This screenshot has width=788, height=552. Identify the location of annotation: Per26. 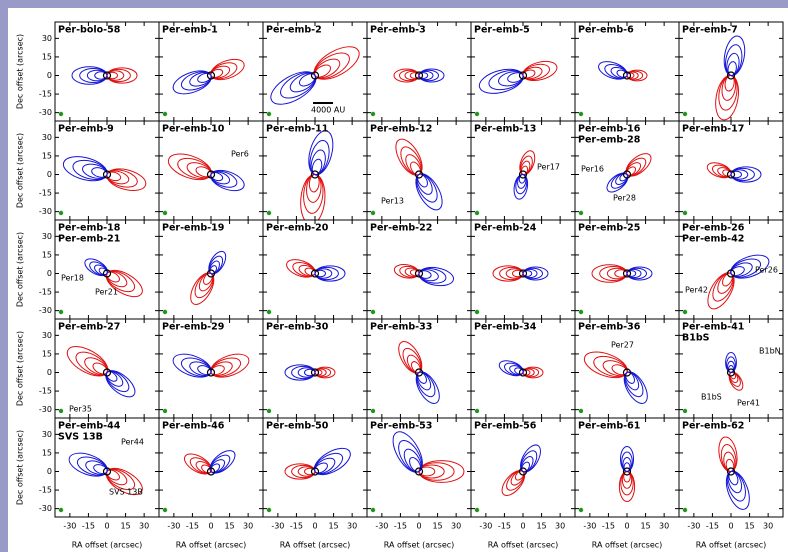
(766, 270).